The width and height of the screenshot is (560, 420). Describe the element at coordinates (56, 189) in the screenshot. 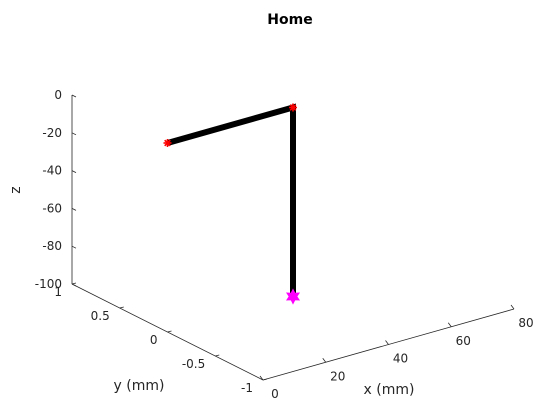

I see `z-ticks: 0 -20 -40 -60 -80 -100` at that location.